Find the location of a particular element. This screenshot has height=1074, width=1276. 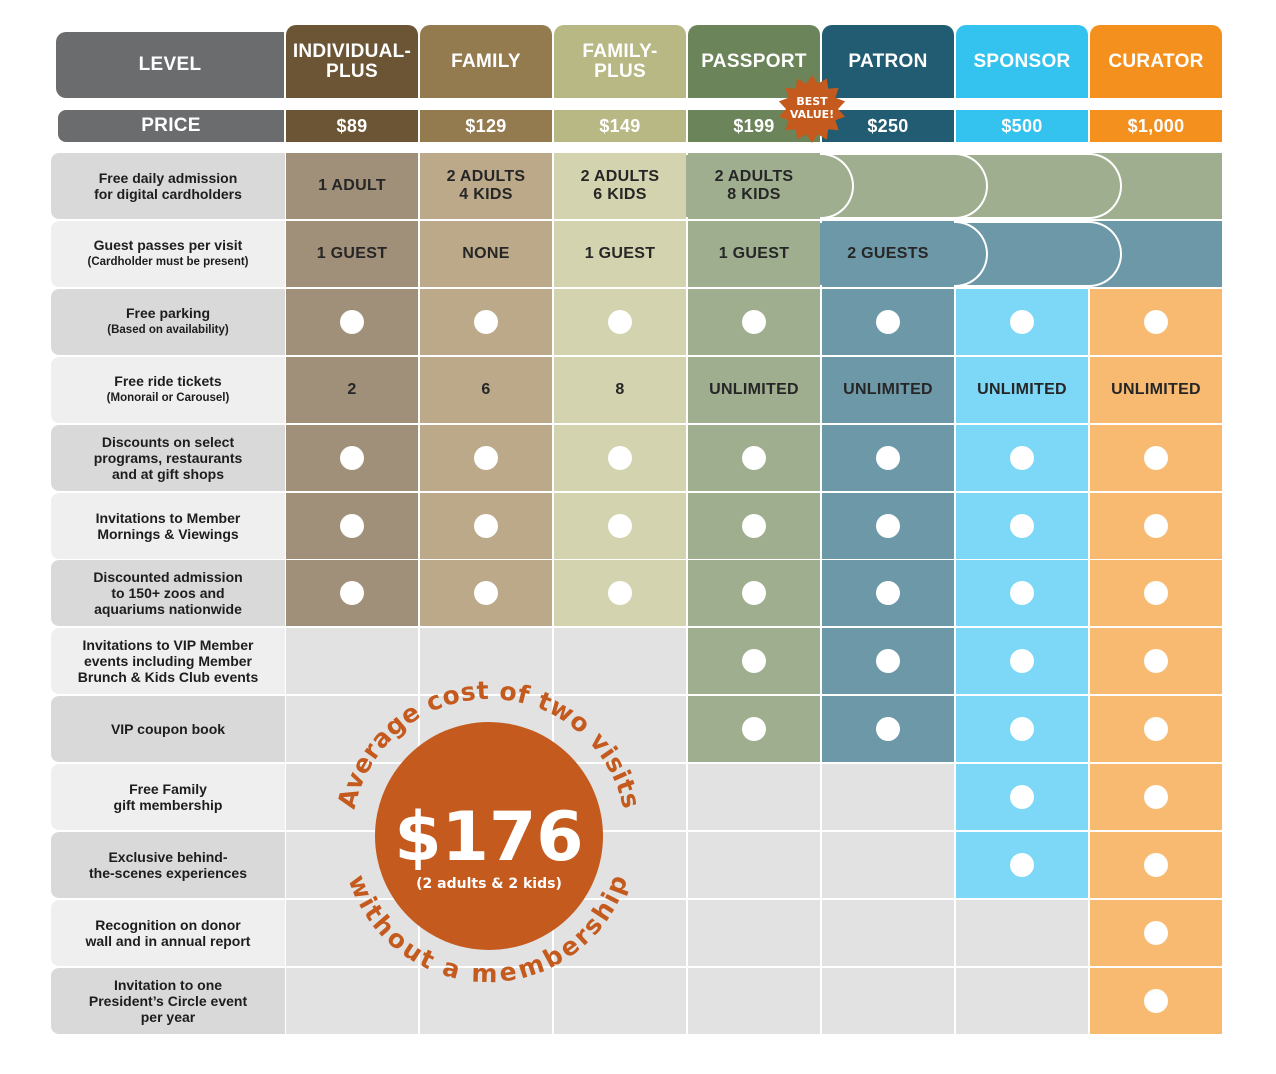

level-price-6: $1,000 is located at coordinates (1156, 126).